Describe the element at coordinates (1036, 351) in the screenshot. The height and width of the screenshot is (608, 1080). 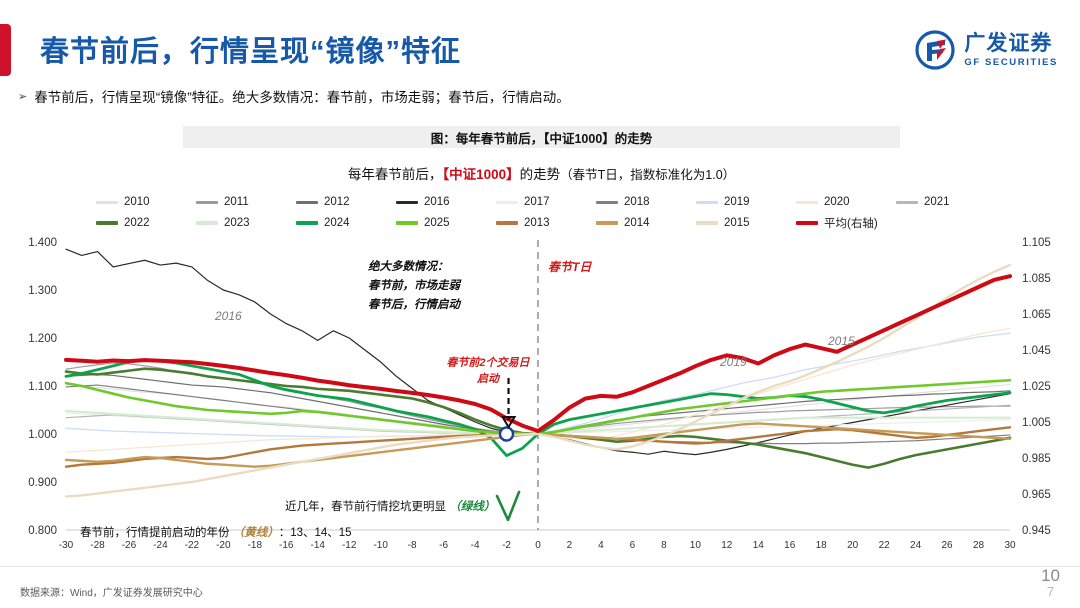
I see `y-axis-right-tick: 1.045` at that location.